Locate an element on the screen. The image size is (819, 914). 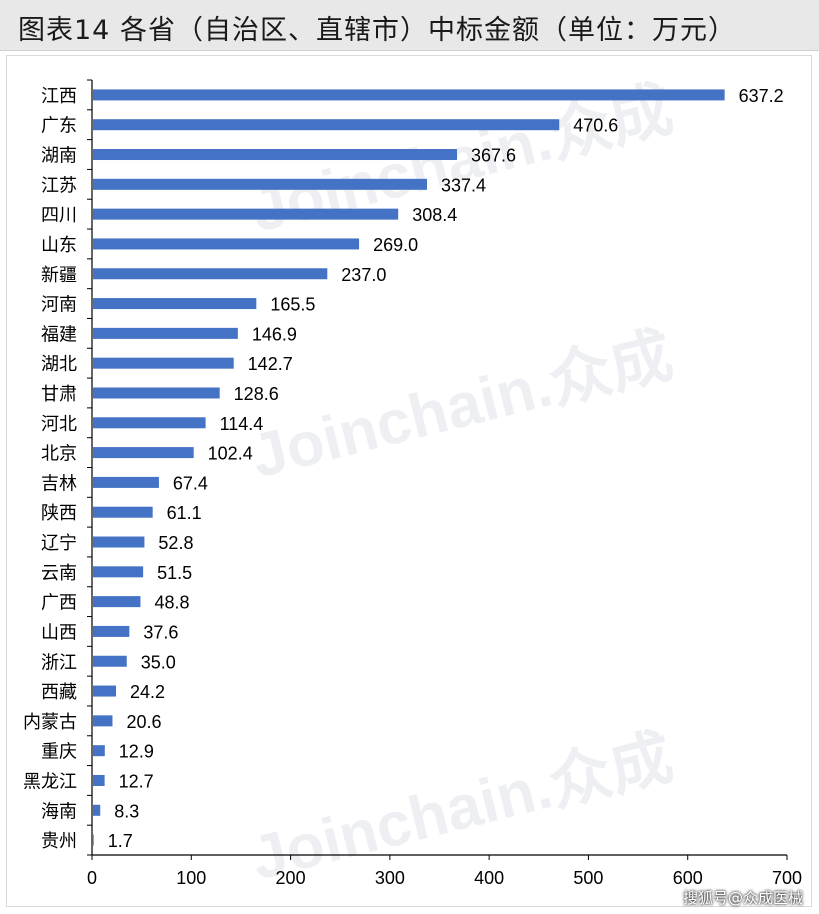
category-label: 河南 is located at coordinates (59, 305).